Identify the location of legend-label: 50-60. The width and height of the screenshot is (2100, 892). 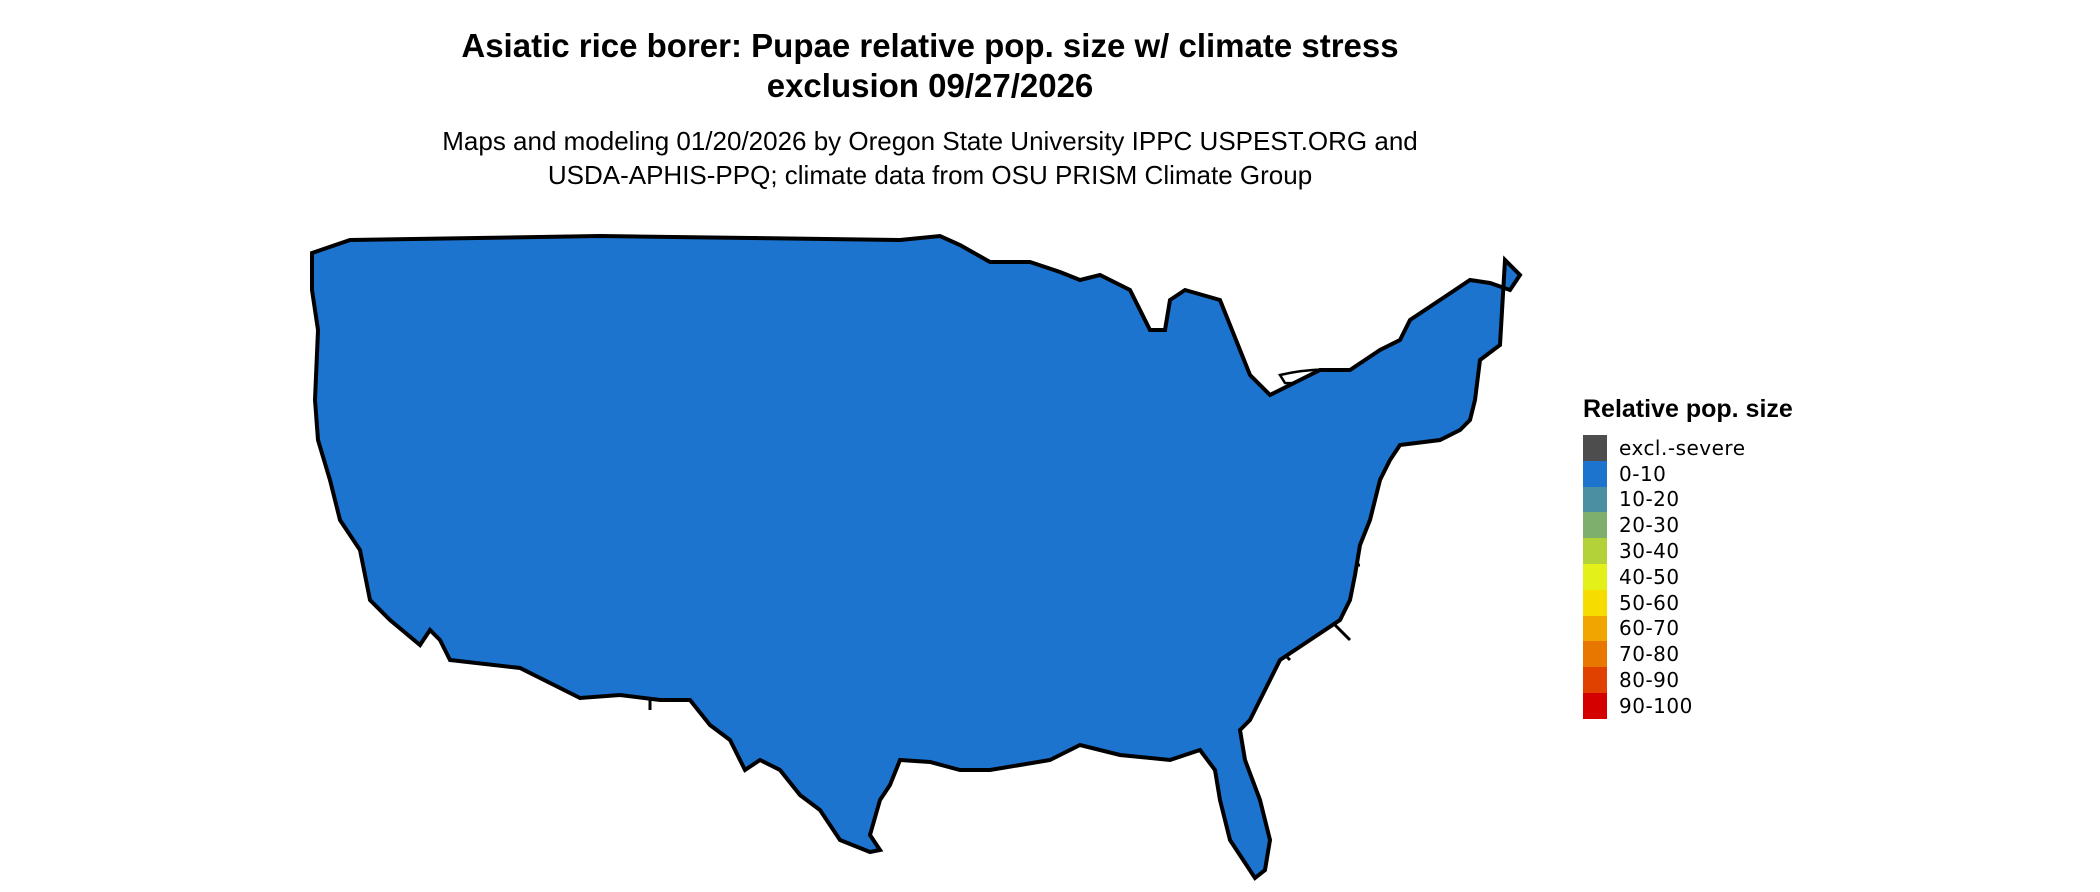
(1649, 602).